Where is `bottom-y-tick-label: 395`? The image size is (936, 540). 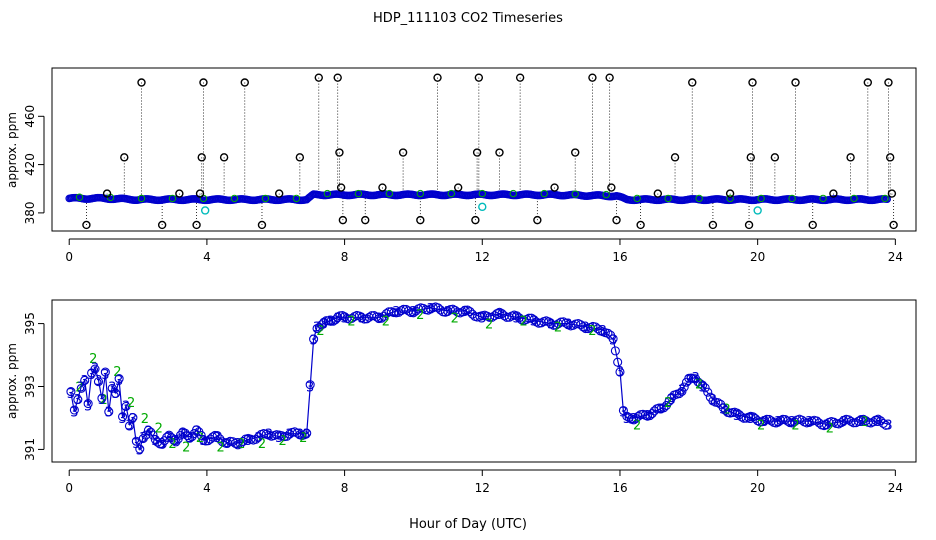
bottom-y-tick-label: 395 is located at coordinates (30, 323).